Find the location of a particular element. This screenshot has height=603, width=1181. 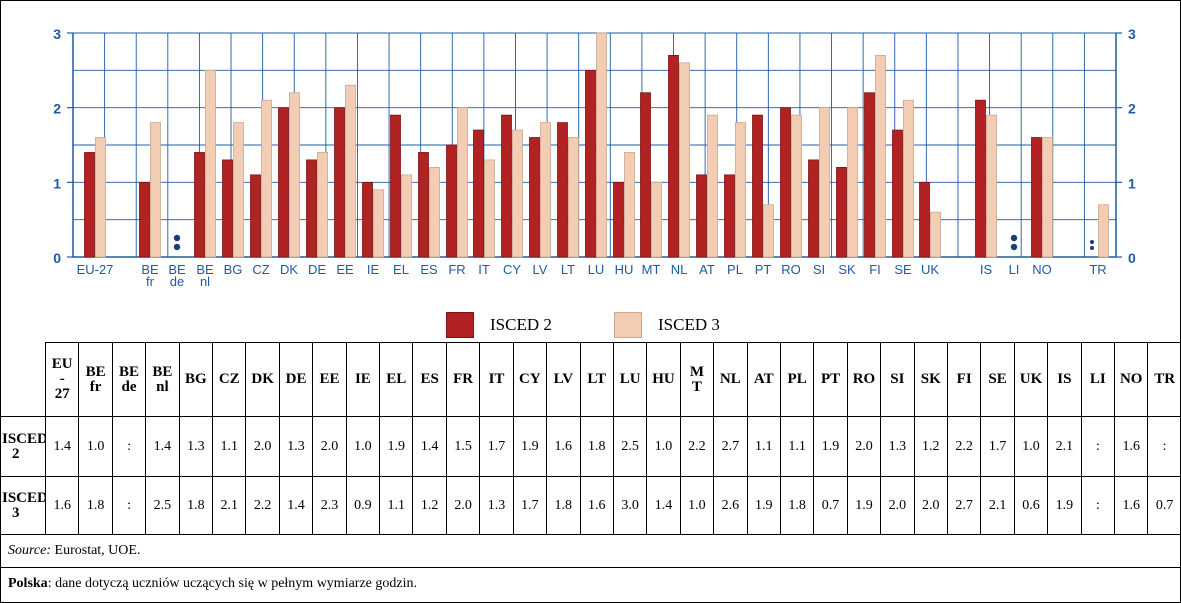

table-header-text: de is located at coordinates (129, 386).